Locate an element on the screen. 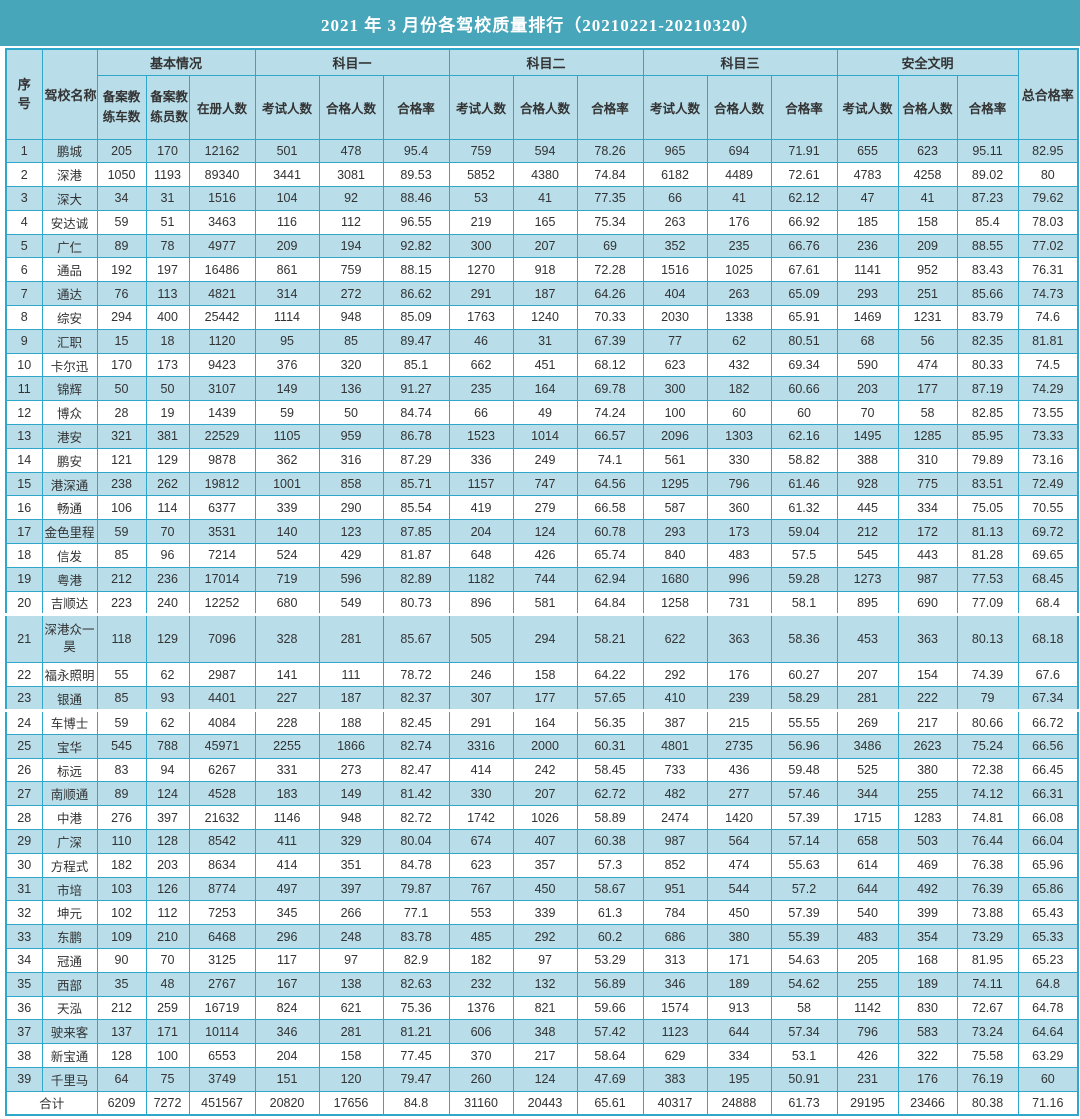  seq-cell: 6 is located at coordinates (24, 270).